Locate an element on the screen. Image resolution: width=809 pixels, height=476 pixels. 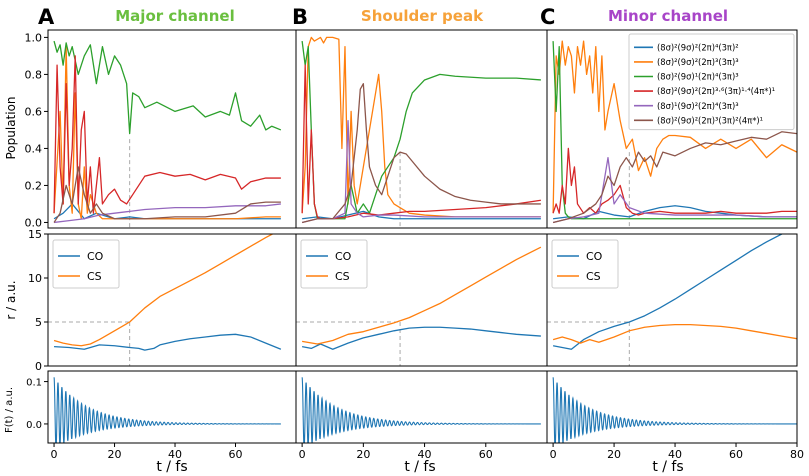
ytick-label-1-2: 10 is located at coordinates (35, 278).